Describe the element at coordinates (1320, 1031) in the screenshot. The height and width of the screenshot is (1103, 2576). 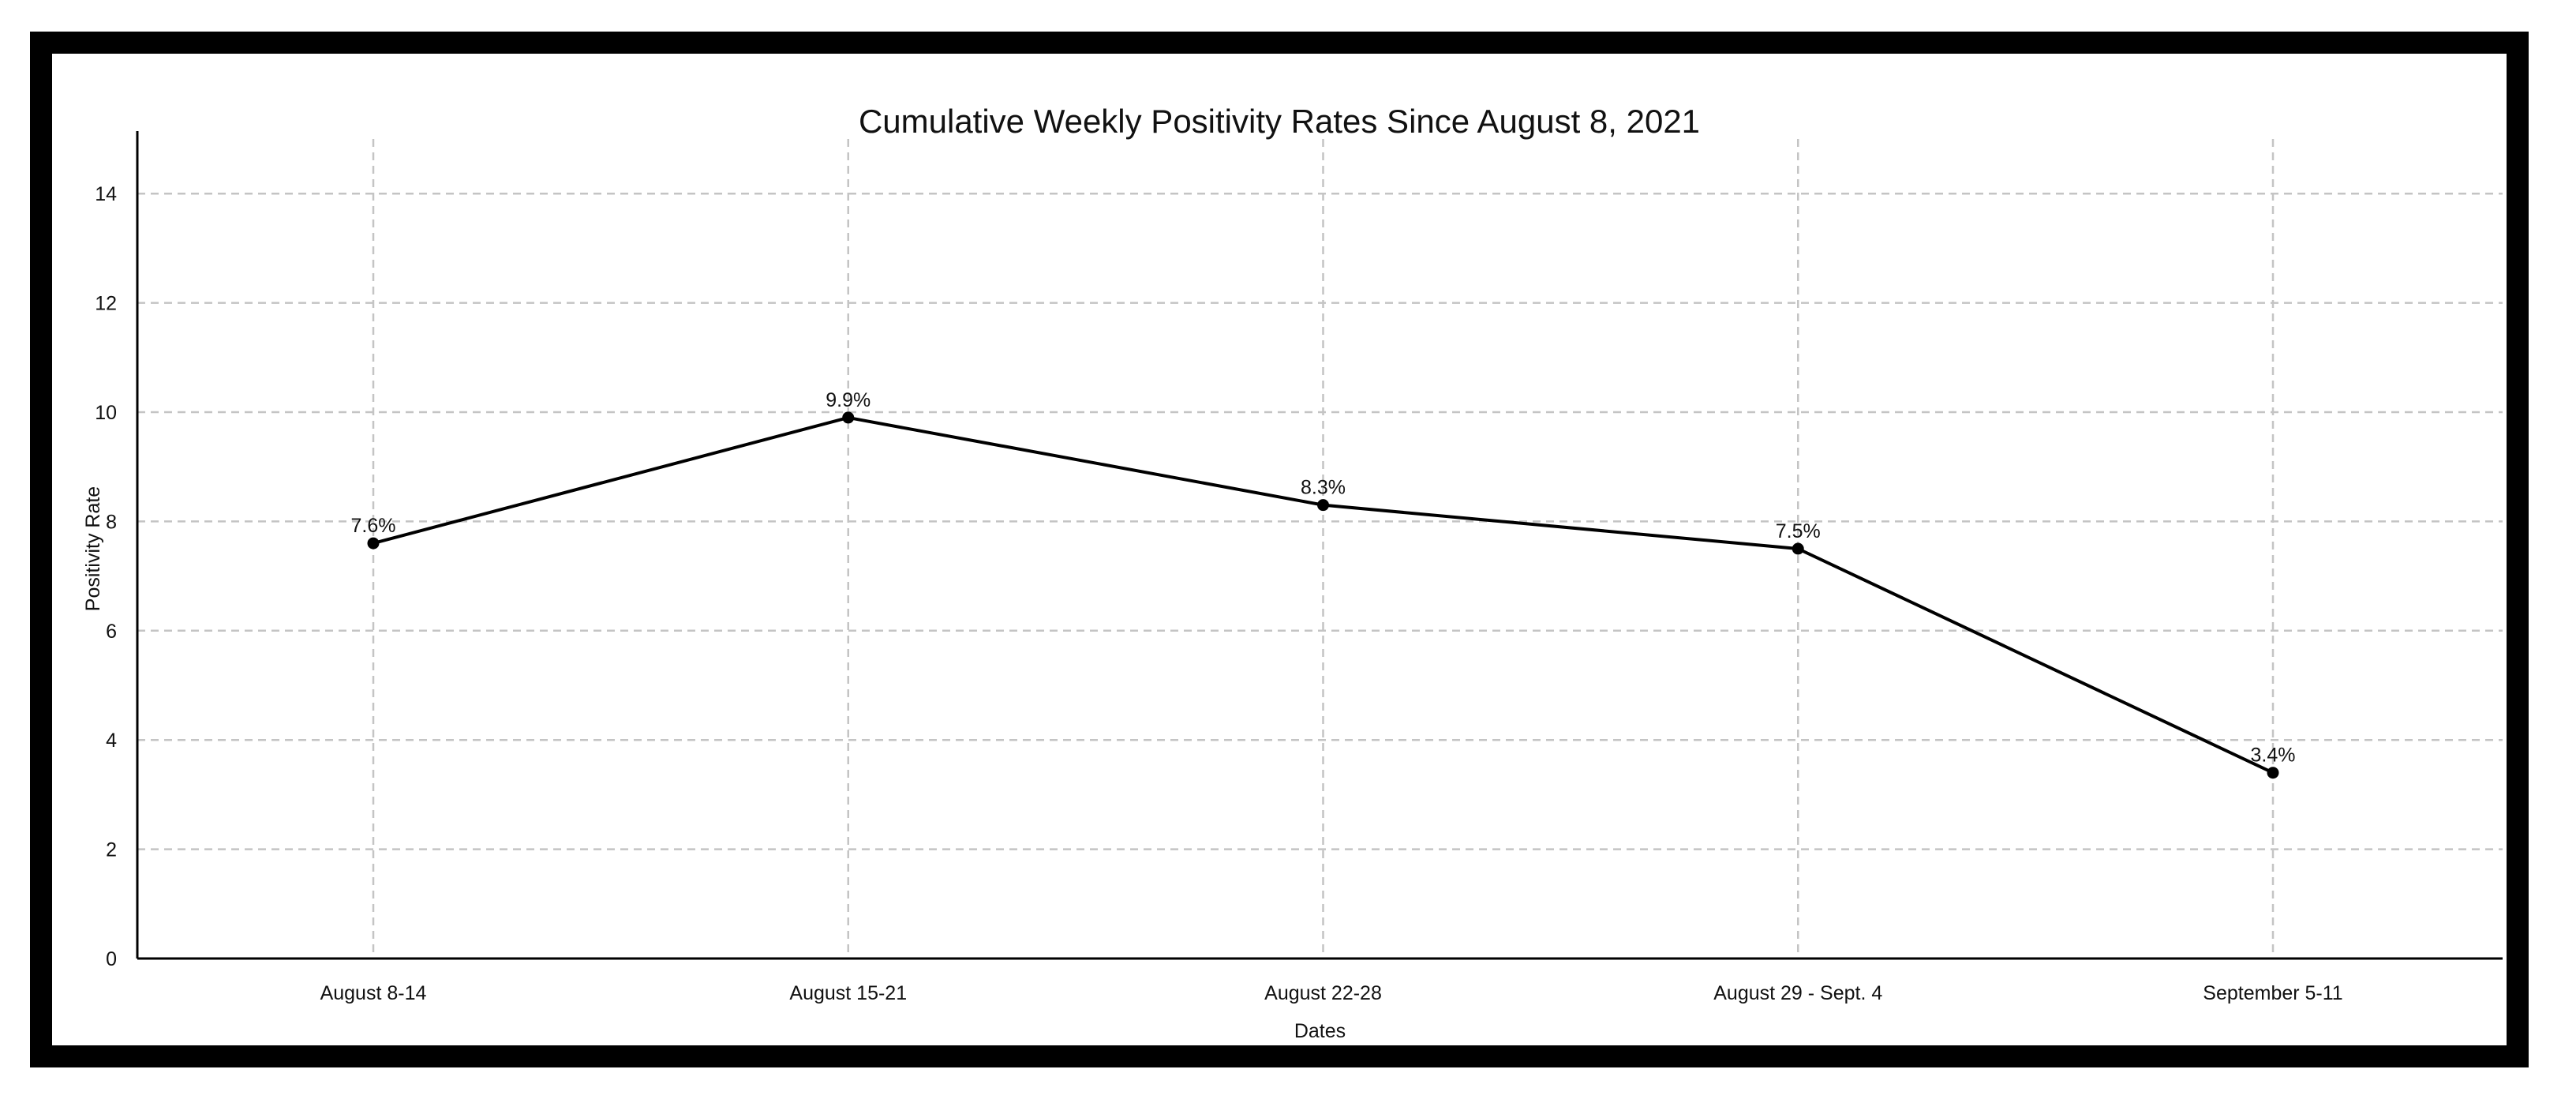
I see `x-axis-title: Dates` at that location.